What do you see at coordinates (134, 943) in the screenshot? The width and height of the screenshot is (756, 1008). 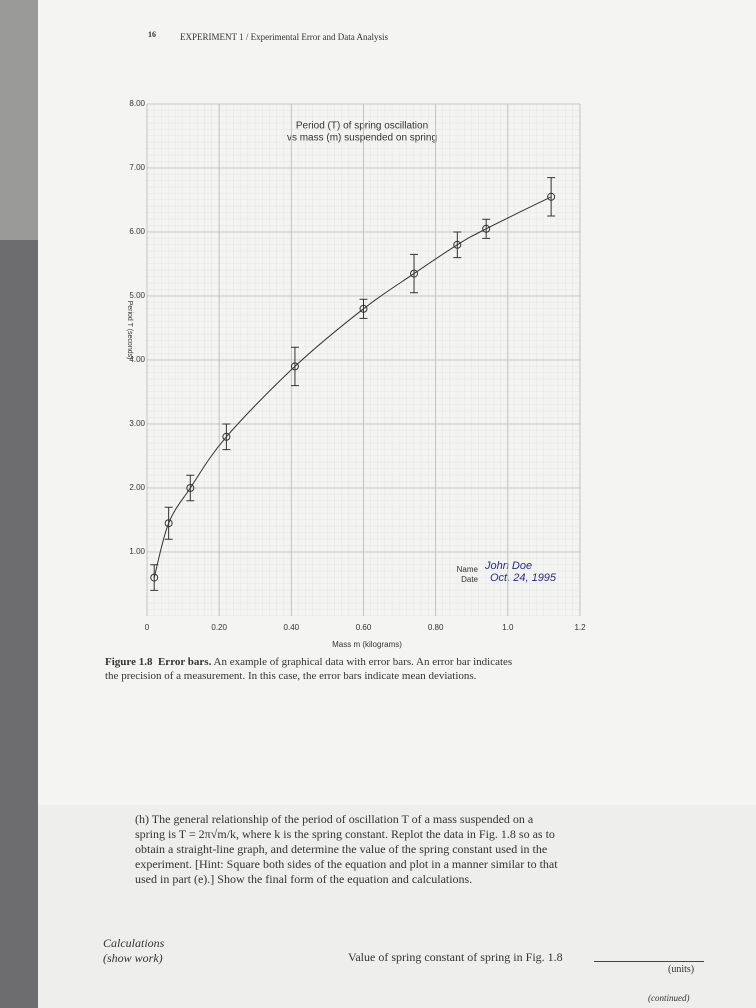 I see `calculations: Calculations` at bounding box center [134, 943].